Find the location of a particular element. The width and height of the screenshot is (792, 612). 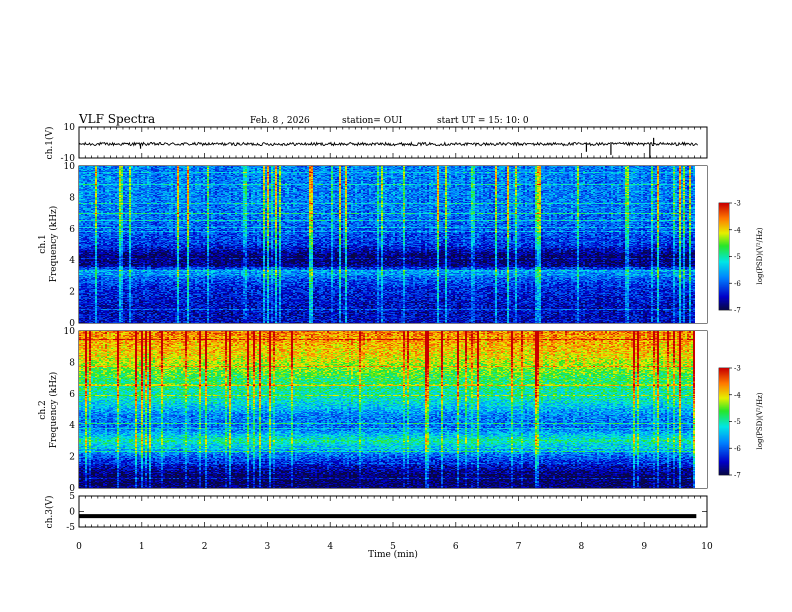

date-label: Feb. 8 , 2026 is located at coordinates (280, 121).